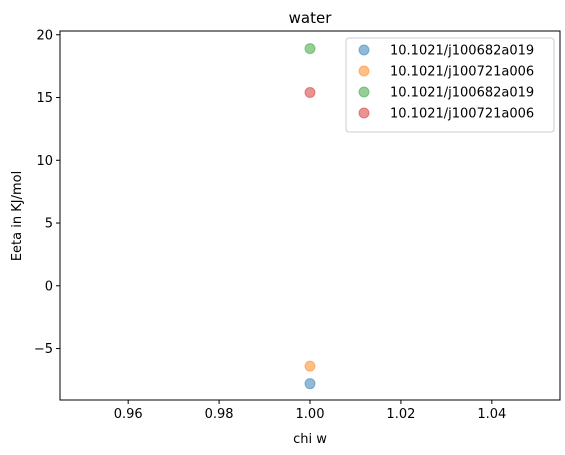 This screenshot has height=455, width=565. I want to click on legend-box, so click(450, 85).